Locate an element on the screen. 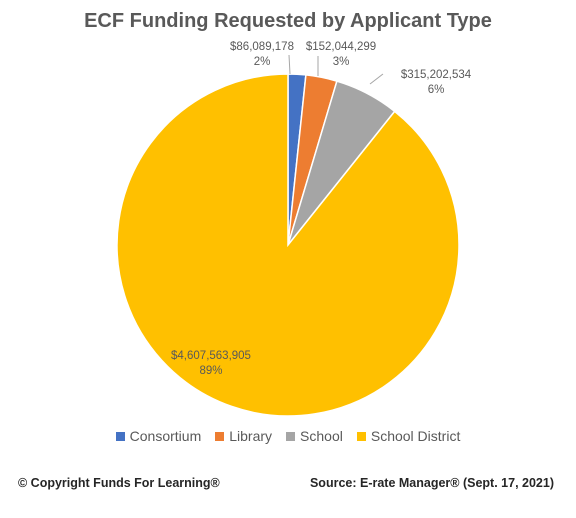 This screenshot has width=576, height=518. legend-label: School is located at coordinates (321, 436).